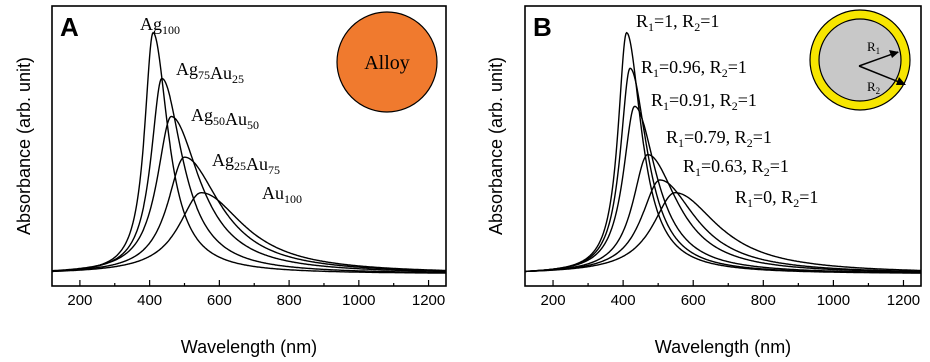  What do you see at coordinates (776, 198) in the screenshot?
I see `curve-label: R1=0, R2=1` at bounding box center [776, 198].